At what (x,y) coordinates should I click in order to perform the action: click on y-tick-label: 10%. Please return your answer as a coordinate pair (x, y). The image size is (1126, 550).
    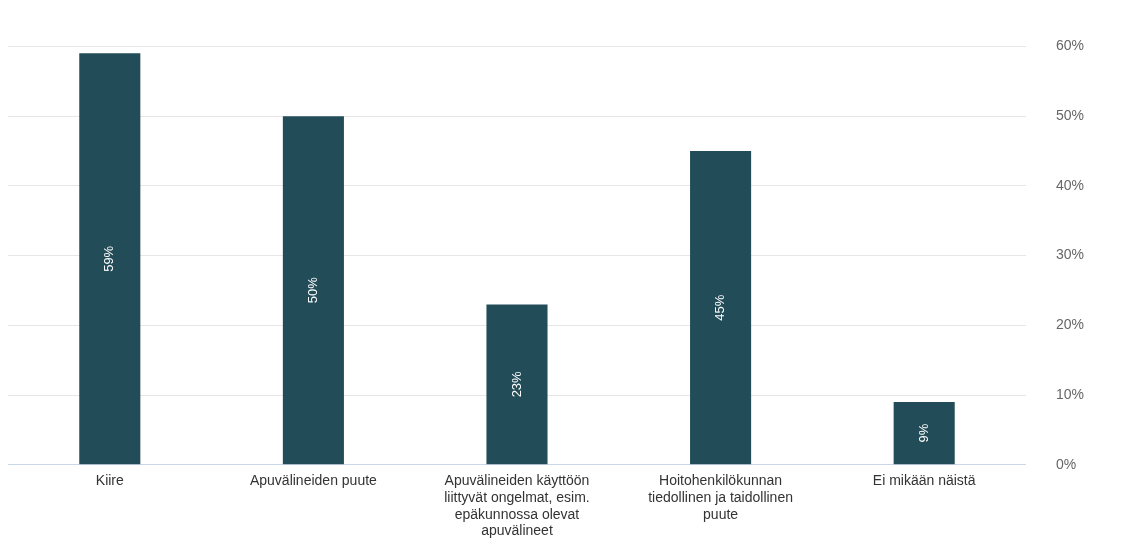
    Looking at the image, I should click on (1070, 393).